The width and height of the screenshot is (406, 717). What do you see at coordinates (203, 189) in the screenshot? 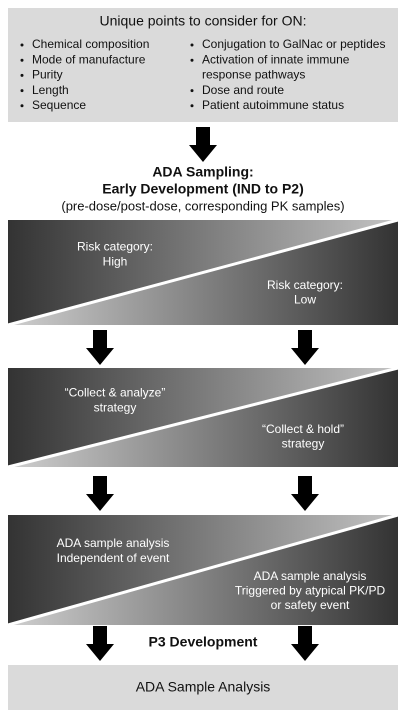
I see `sampling-title: Early Development (IND to P2)` at bounding box center [203, 189].